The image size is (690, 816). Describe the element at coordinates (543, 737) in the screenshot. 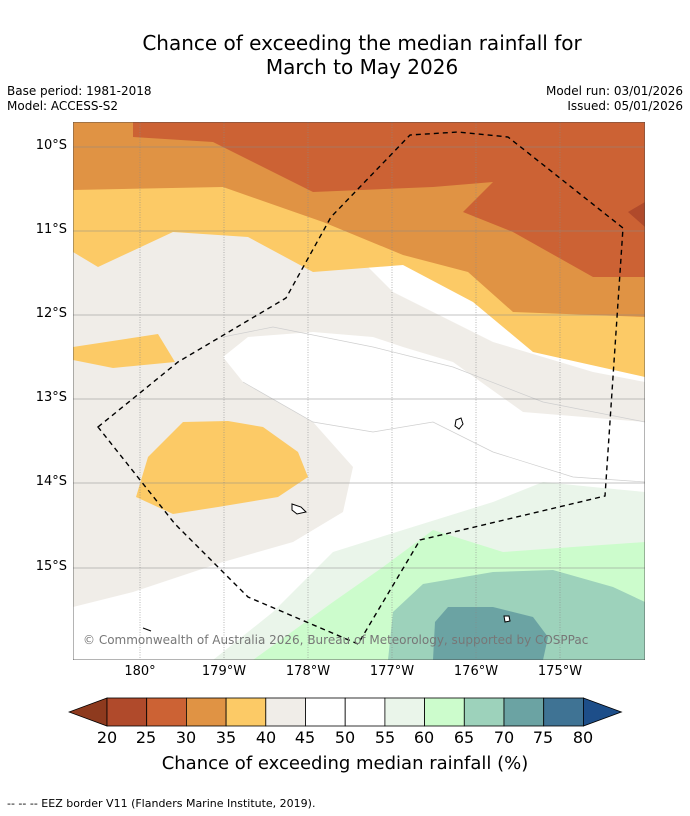

I see `colorbar-tick: 75` at that location.